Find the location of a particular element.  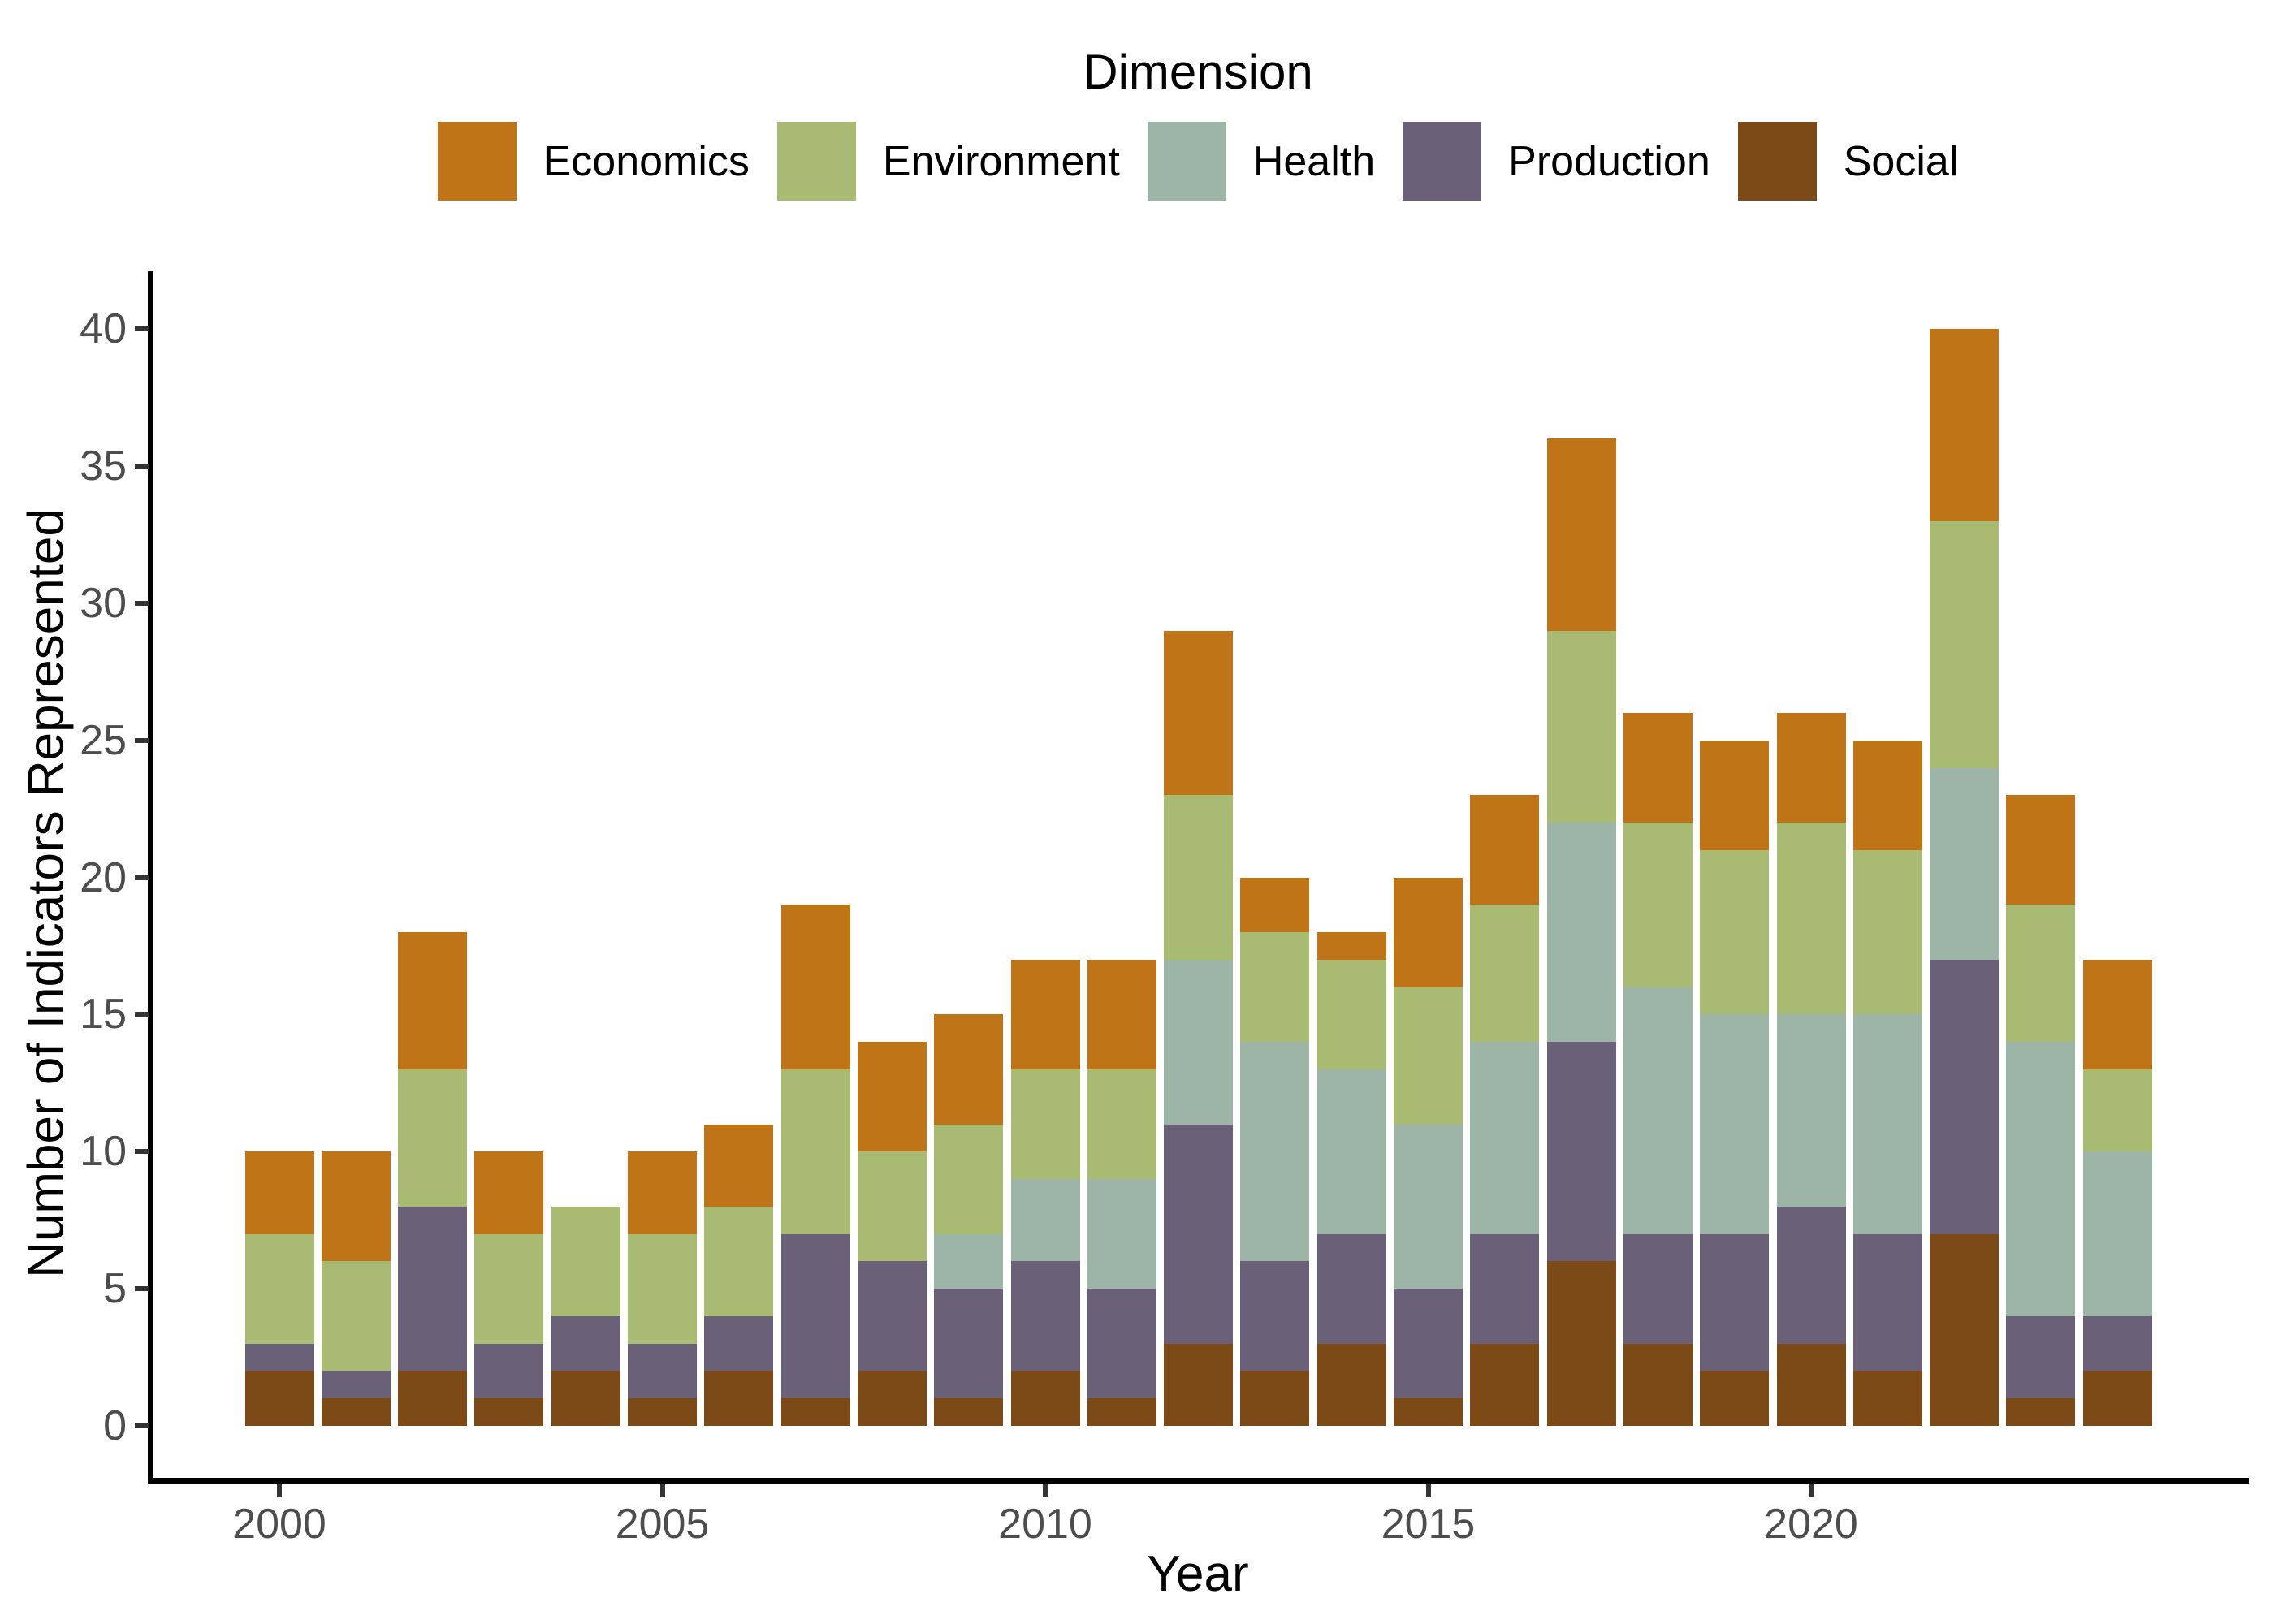

x-tick-label: 2005 is located at coordinates (662, 1525).